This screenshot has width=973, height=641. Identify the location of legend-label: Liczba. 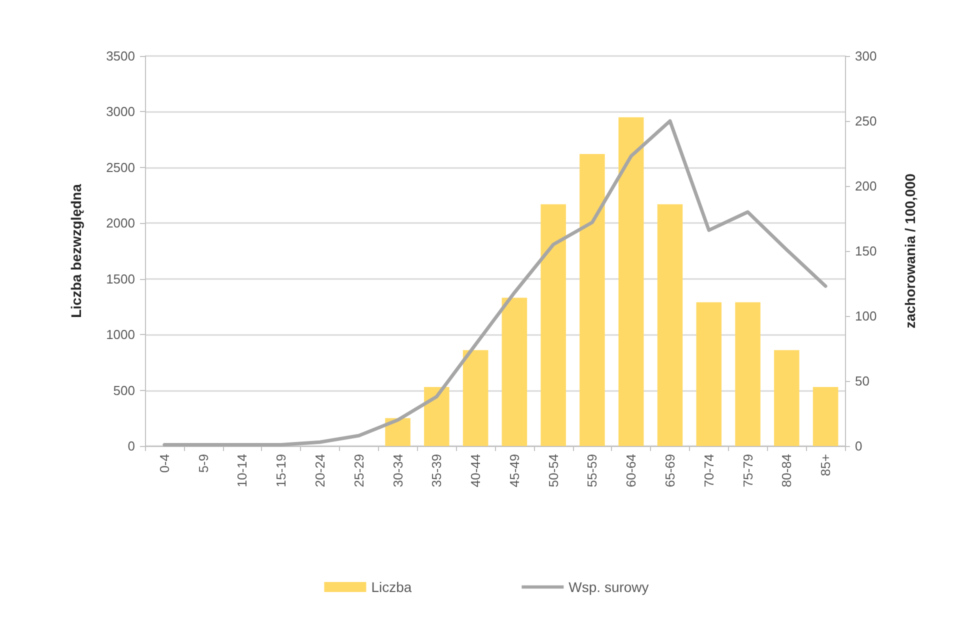
(391, 587).